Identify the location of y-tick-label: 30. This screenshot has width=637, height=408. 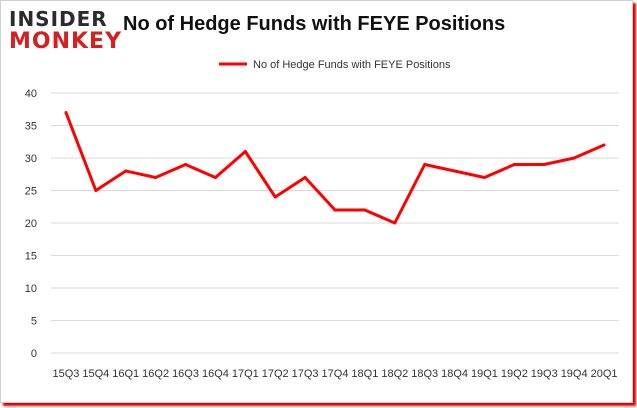
(31, 159).